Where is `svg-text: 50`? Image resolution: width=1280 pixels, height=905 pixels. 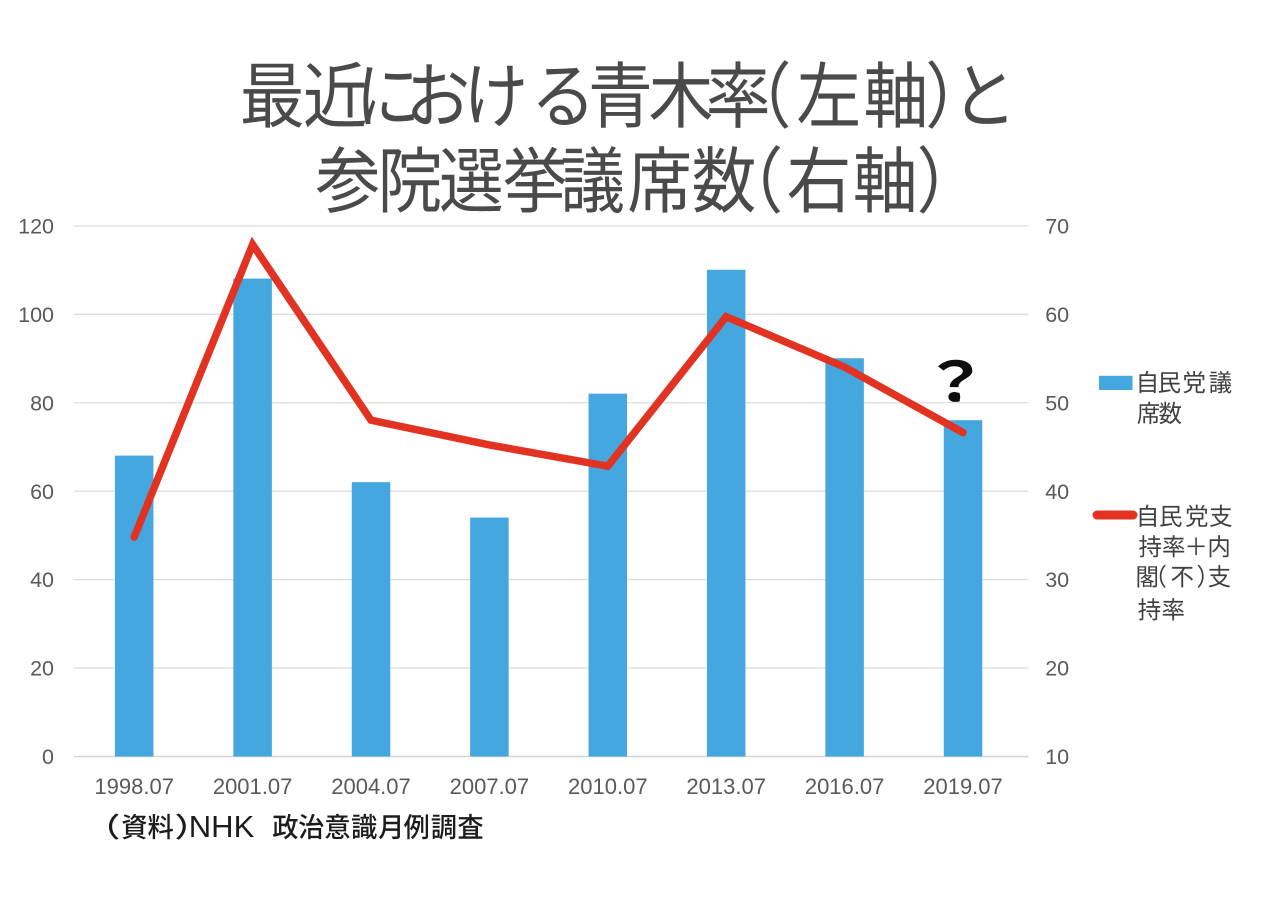 svg-text: 50 is located at coordinates (1057, 403).